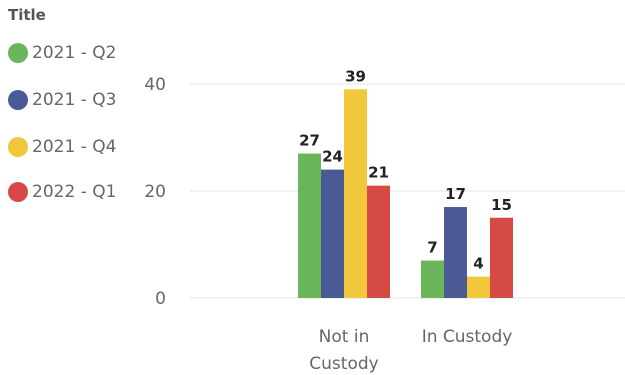 This screenshot has height=375, width=625. Describe the element at coordinates (478, 264) in the screenshot. I see `data-label: 4` at that location.